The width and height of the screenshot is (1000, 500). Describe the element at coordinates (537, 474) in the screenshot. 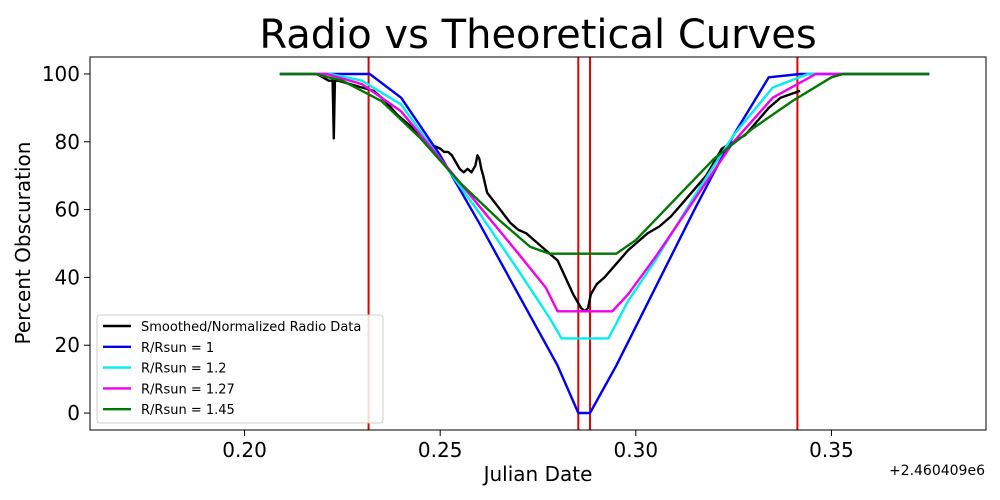

I see `x-axis-label: Julian Date` at that location.